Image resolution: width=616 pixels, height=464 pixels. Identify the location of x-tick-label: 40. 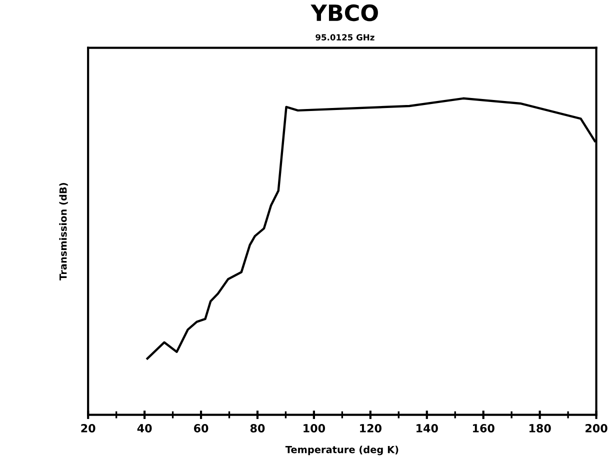
(144, 428).